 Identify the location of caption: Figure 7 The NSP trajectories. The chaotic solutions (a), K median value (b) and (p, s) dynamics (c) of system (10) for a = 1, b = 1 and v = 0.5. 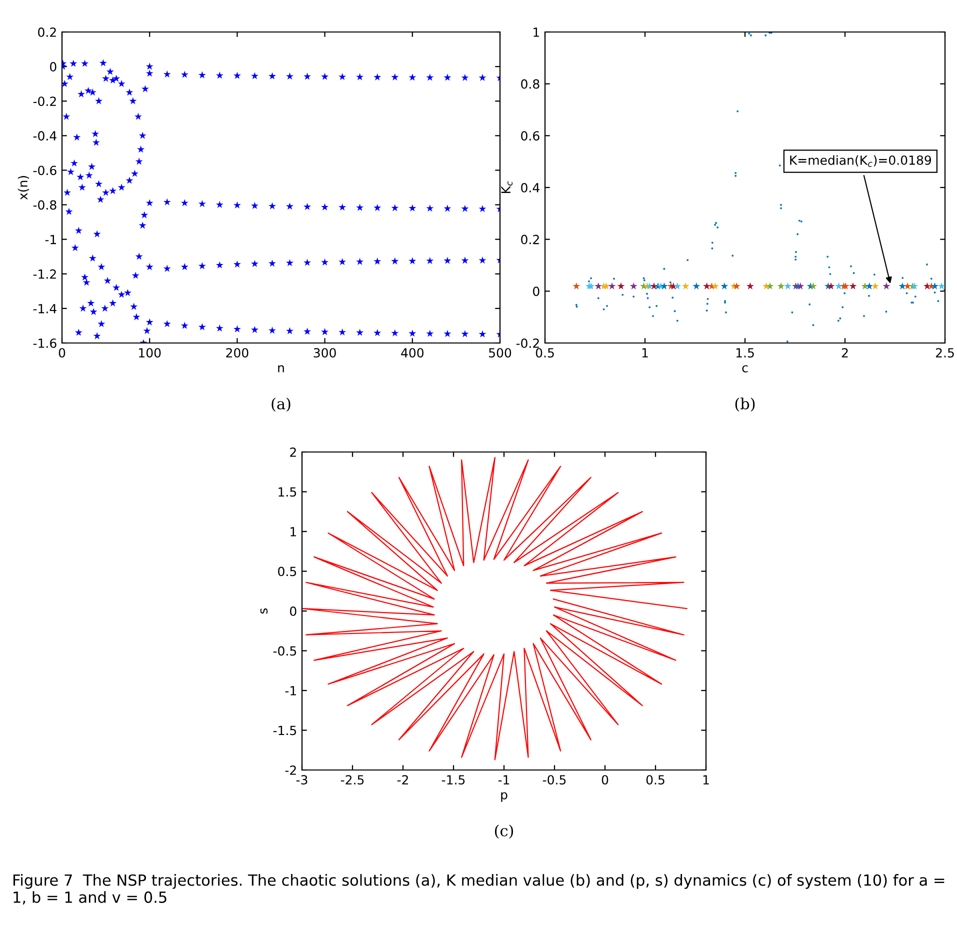
(479, 889).